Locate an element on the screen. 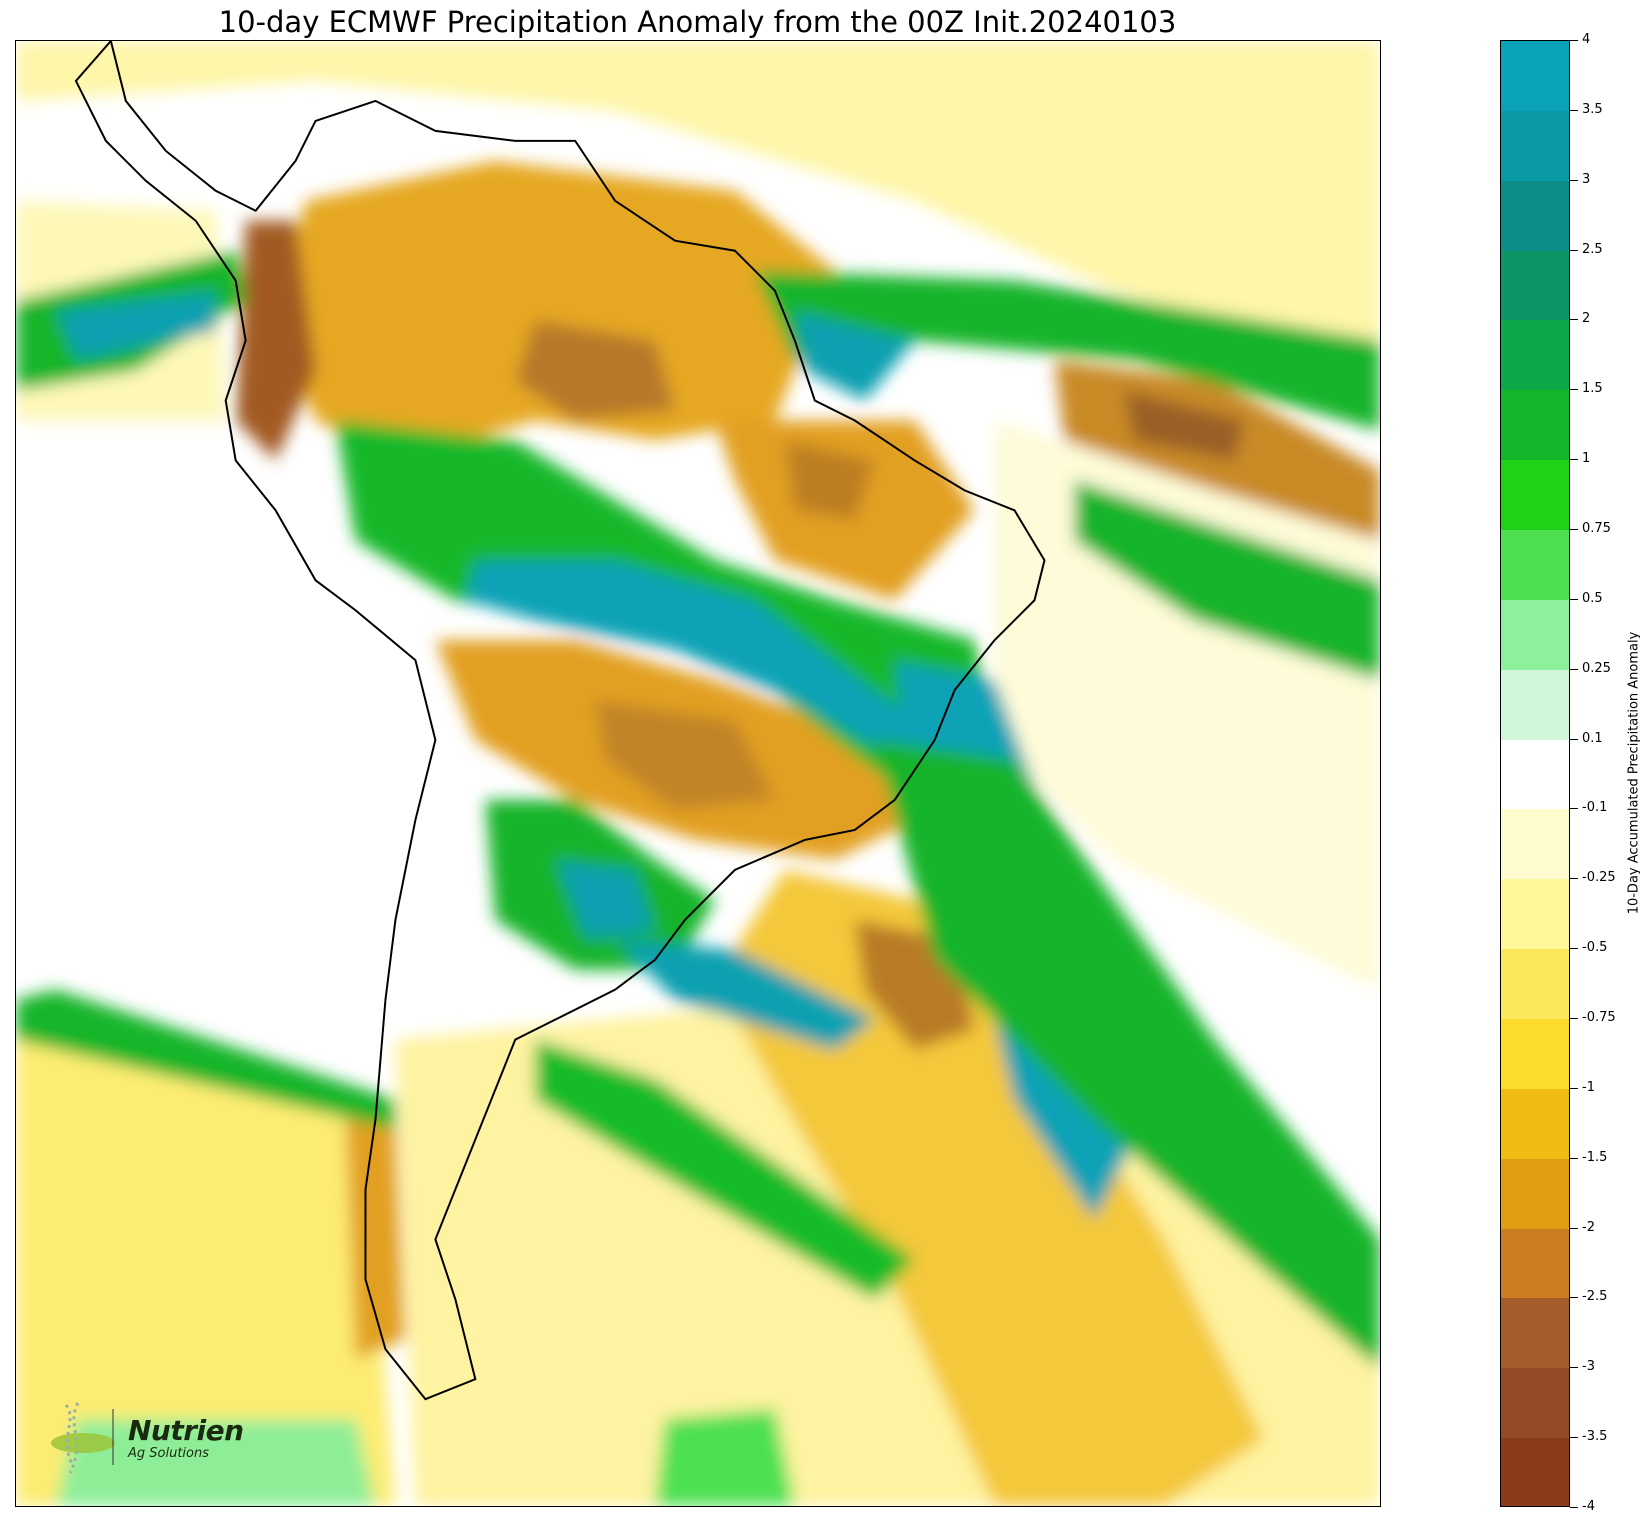 The image size is (1640, 1523). colorbar-tick-label: -2 is located at coordinates (1588, 1227).